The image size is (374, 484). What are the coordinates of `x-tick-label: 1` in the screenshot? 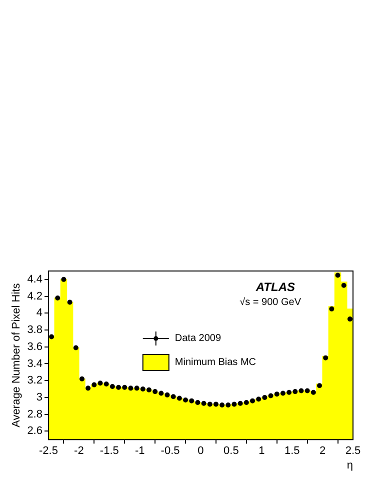 It's located at (261, 451).